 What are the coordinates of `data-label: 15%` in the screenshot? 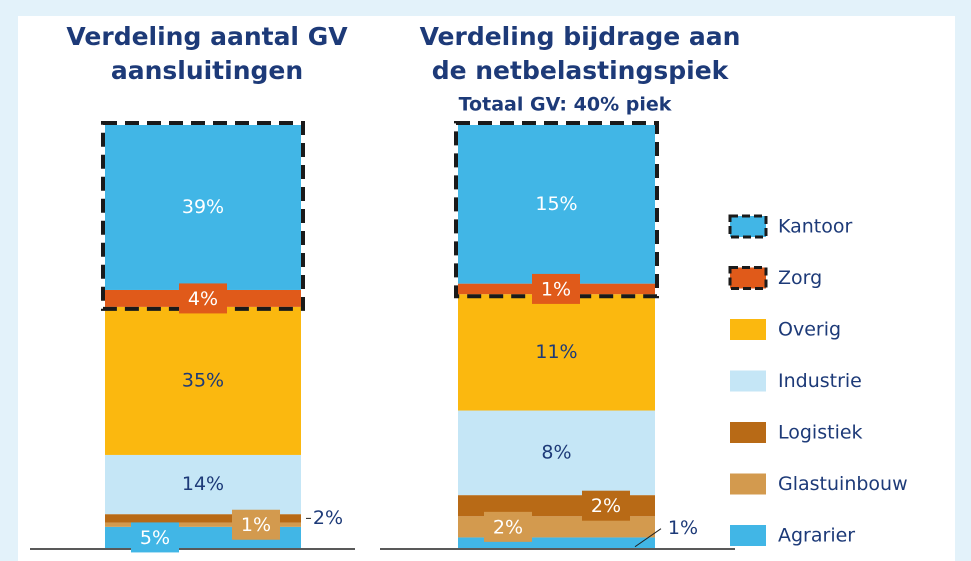 It's located at (556, 204).